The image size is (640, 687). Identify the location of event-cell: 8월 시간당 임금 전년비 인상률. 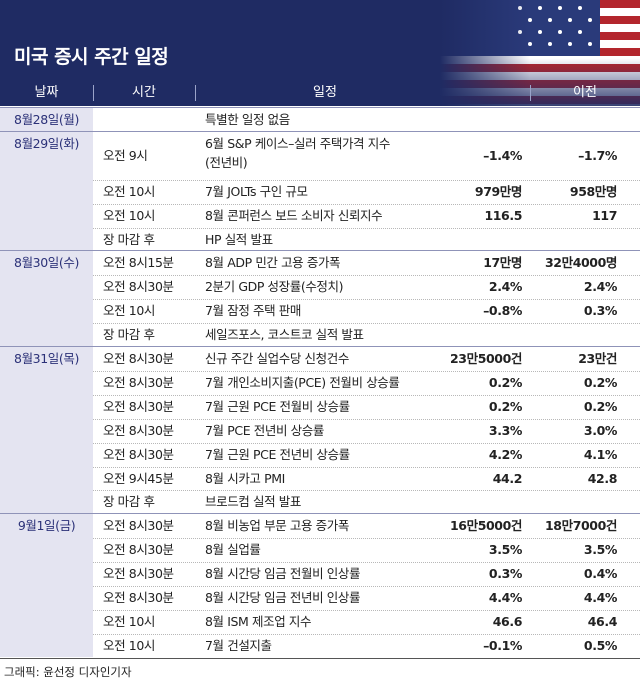
(283, 597).